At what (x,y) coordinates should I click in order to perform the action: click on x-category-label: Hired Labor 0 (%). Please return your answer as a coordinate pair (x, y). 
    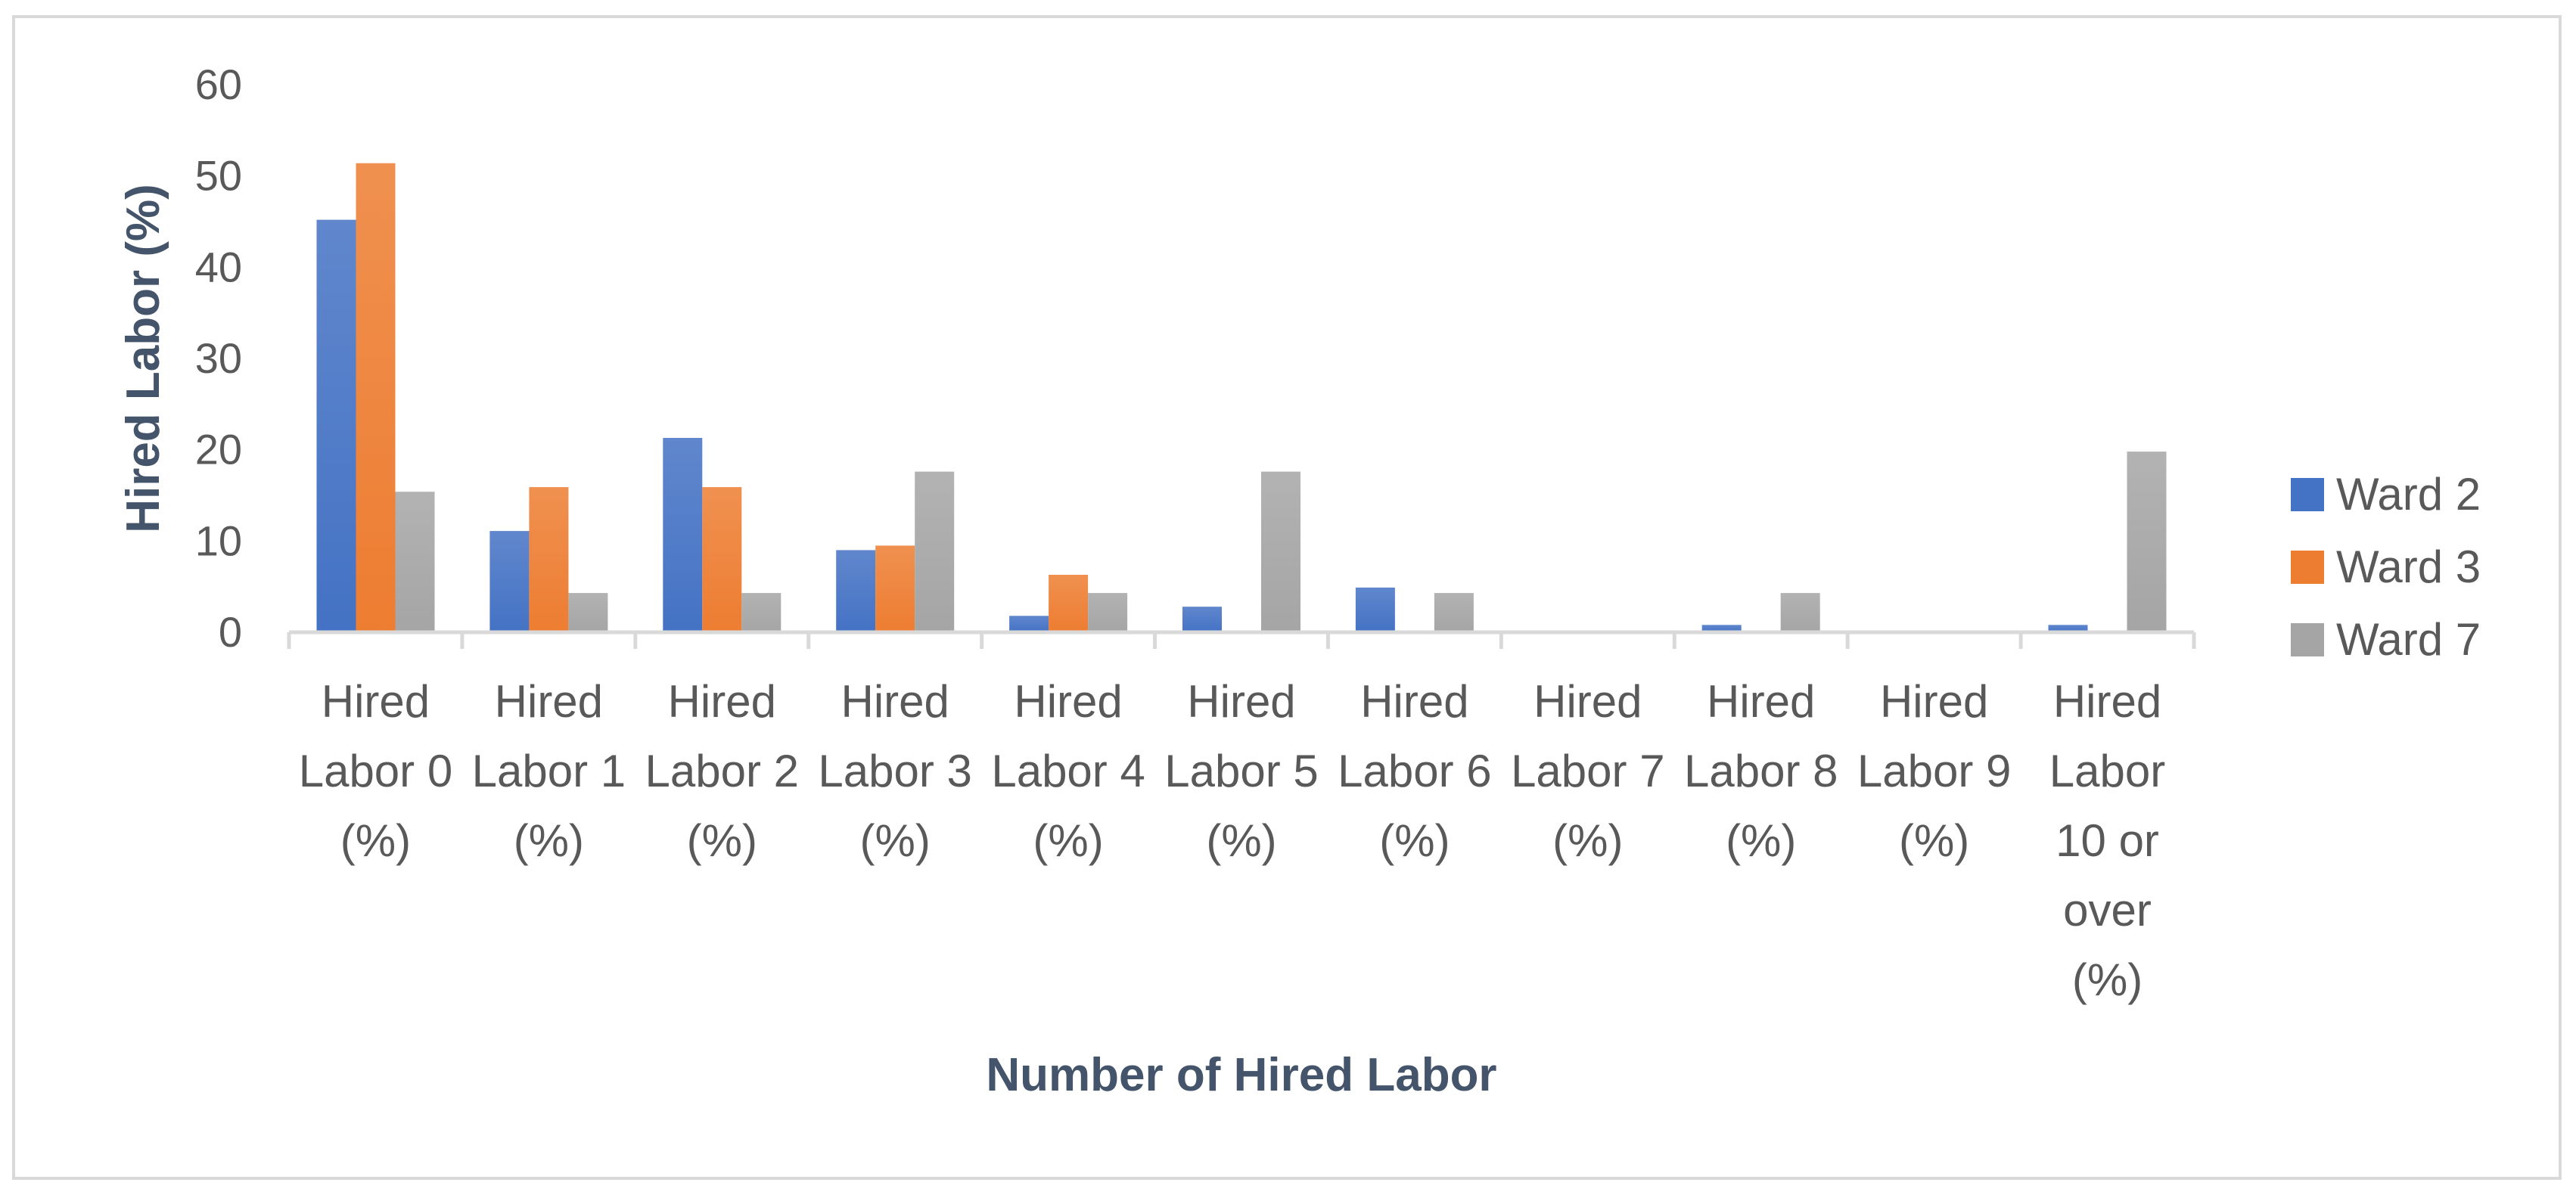
    Looking at the image, I should click on (376, 771).